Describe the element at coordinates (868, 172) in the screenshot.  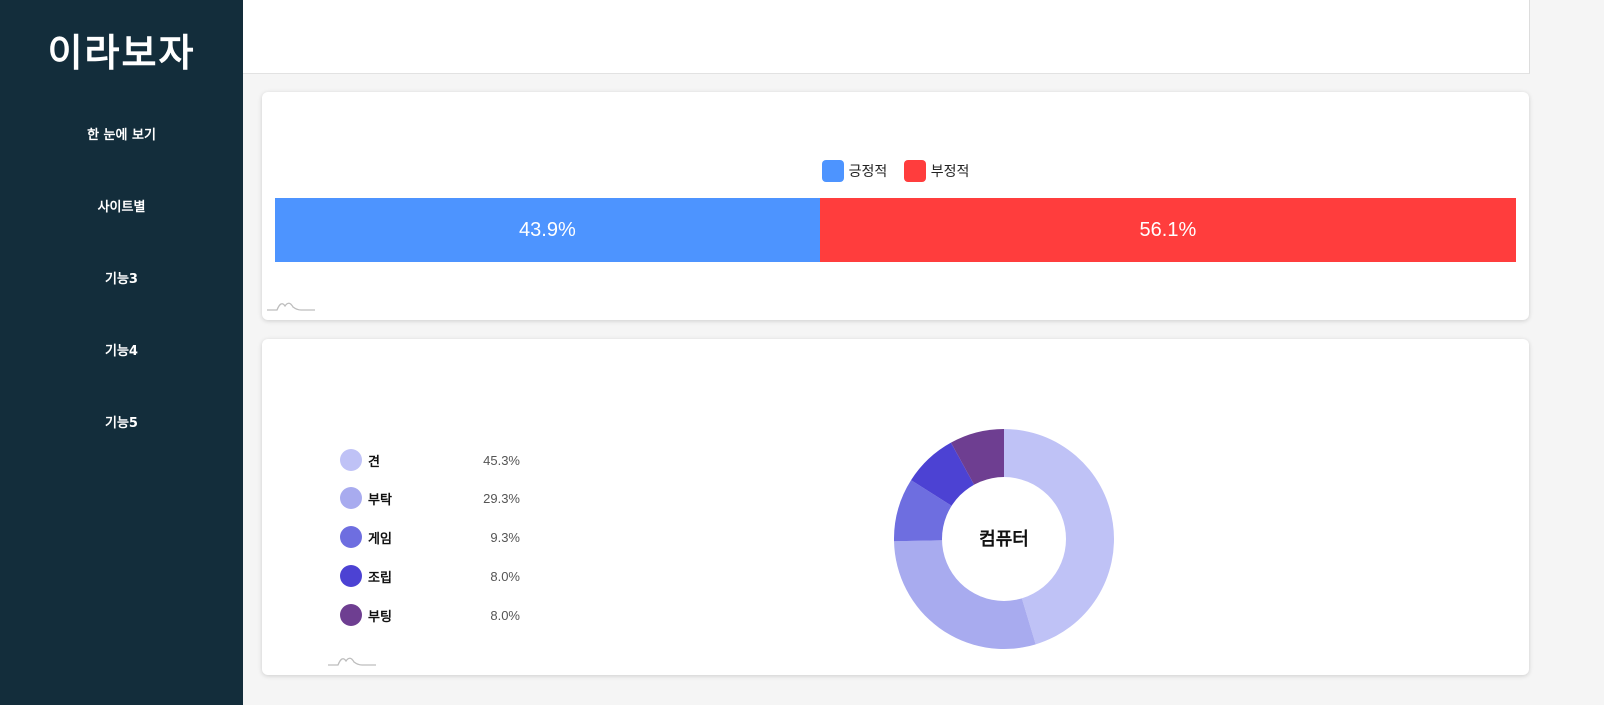
I see `legend-label-positive: 긍정적` at that location.